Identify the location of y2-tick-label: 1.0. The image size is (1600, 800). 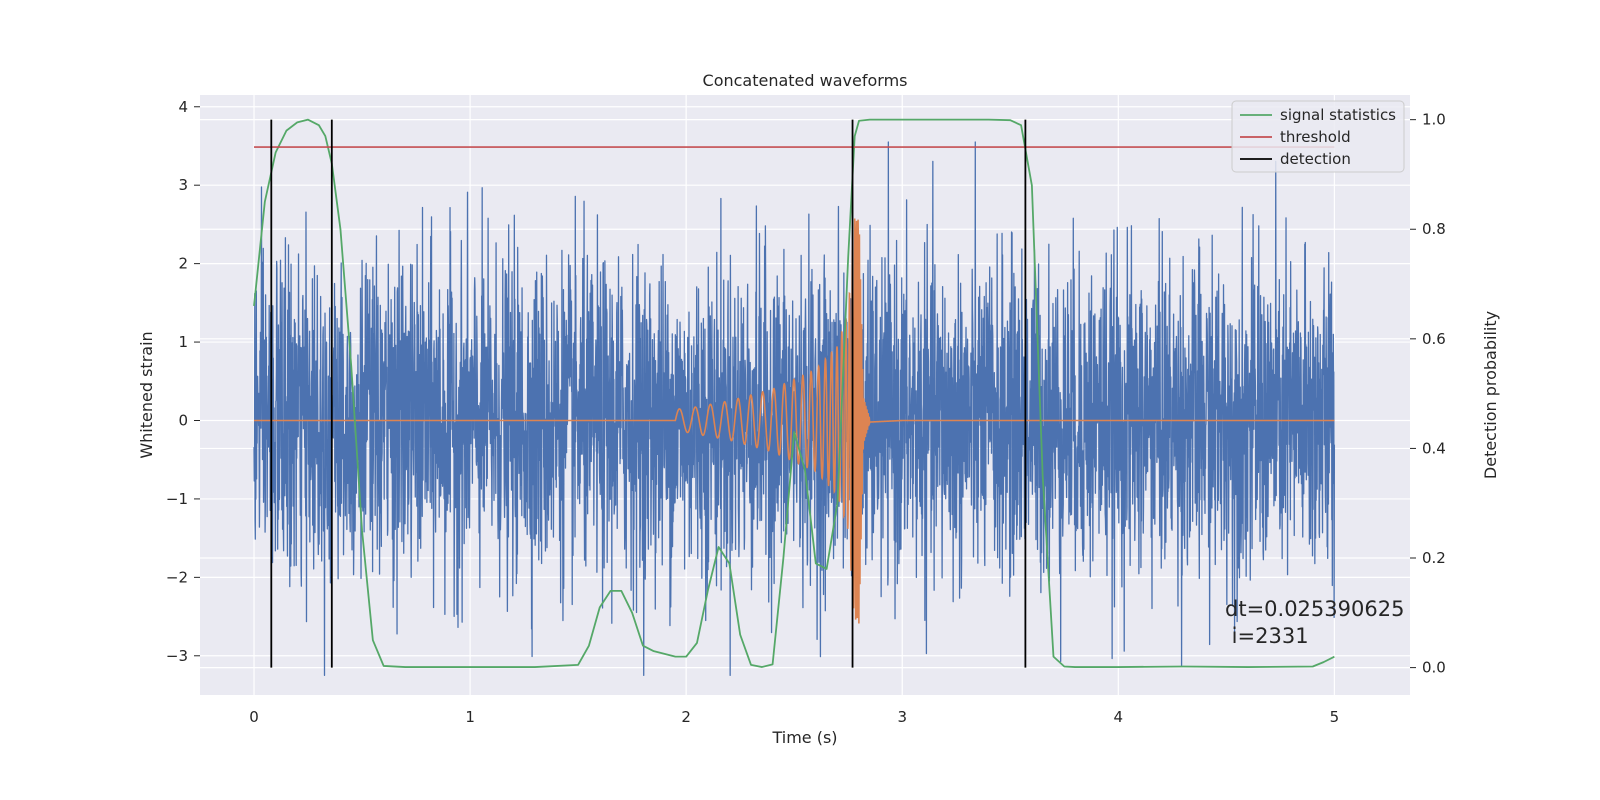
(1434, 120).